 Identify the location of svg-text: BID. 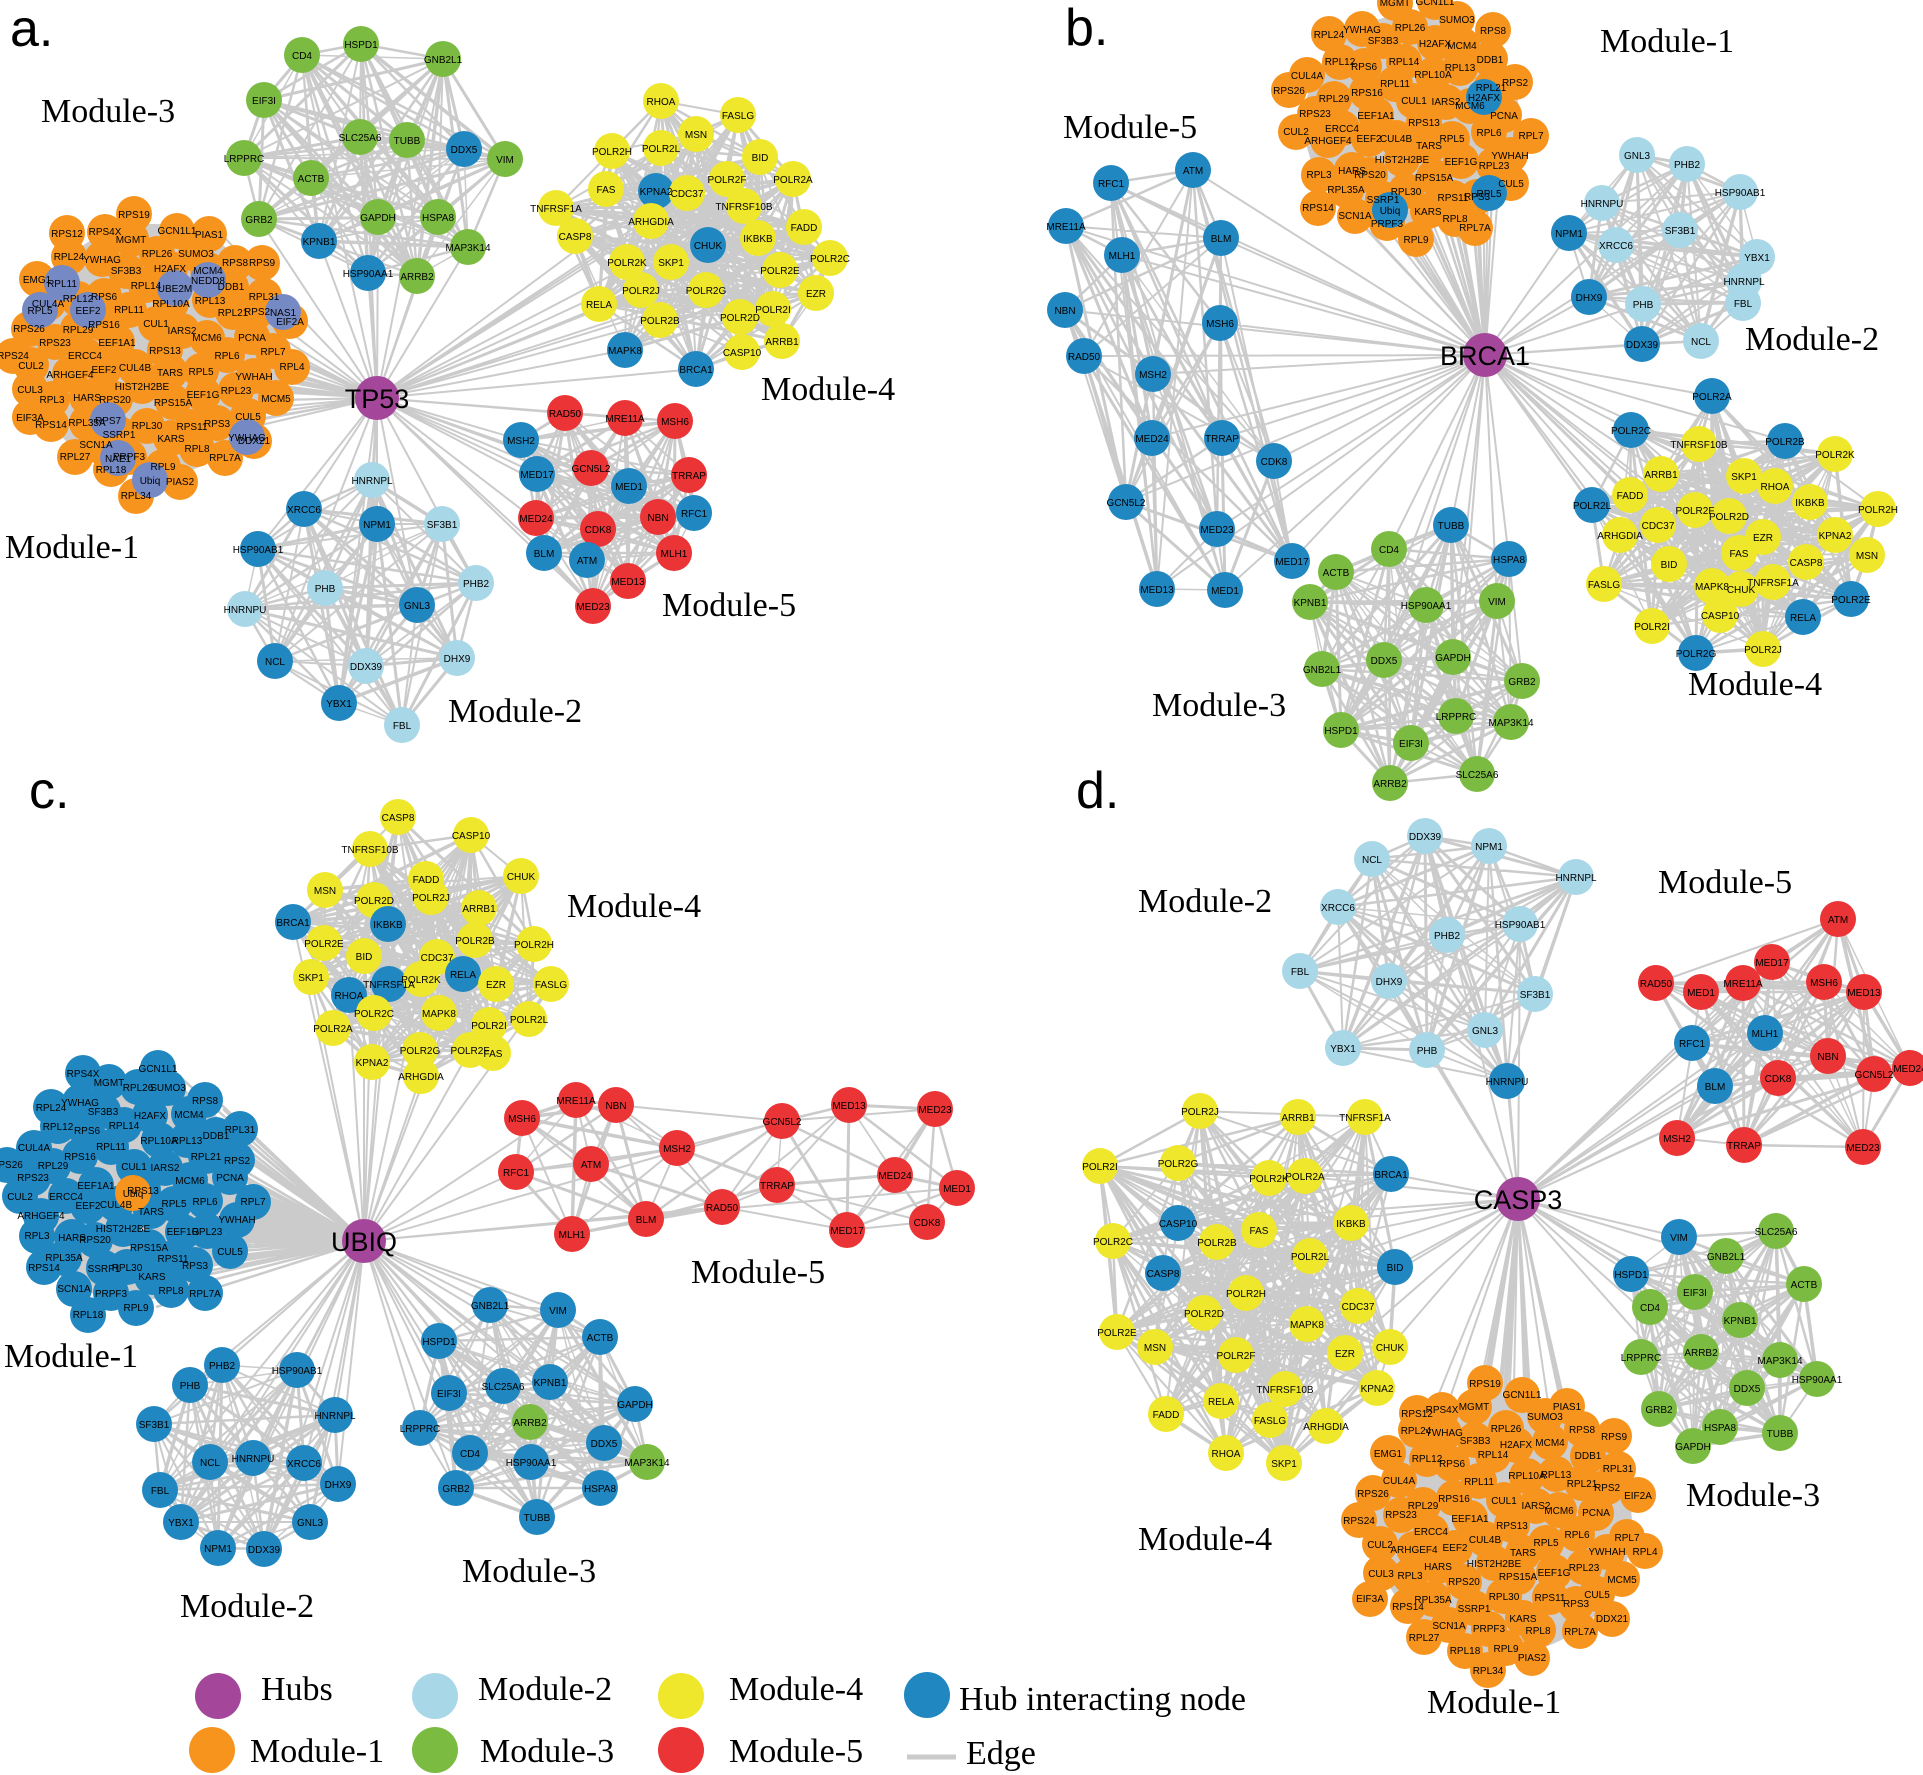
(1395, 1268).